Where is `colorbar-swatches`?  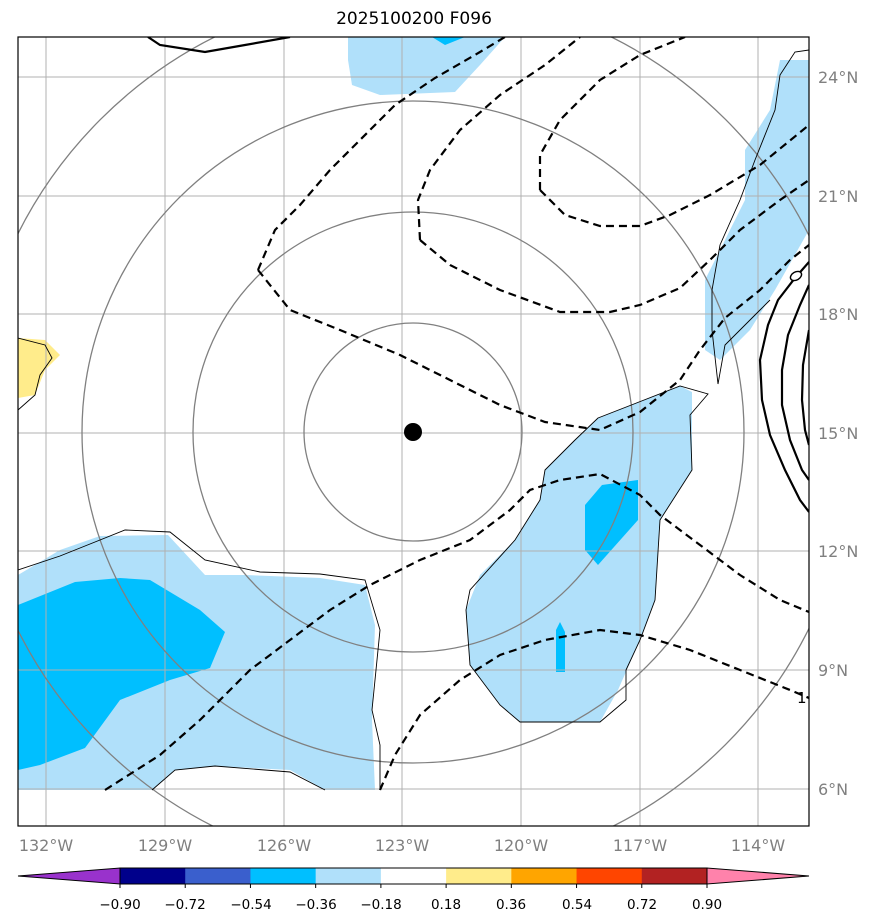 colorbar-swatches is located at coordinates (413, 876).